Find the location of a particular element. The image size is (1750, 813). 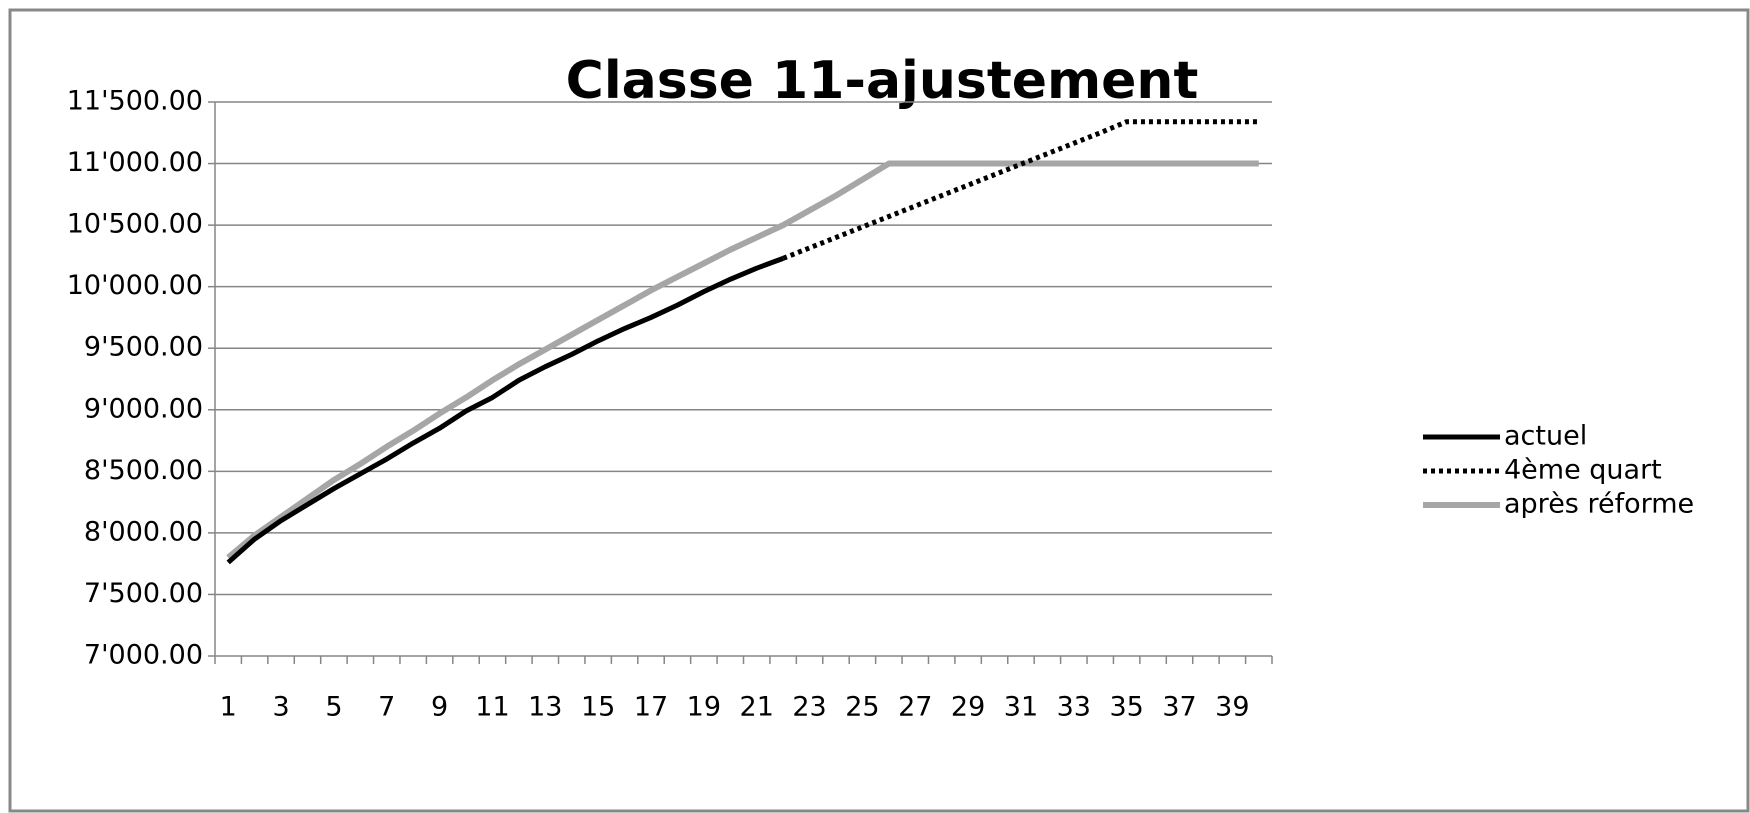

series-line is located at coordinates (505, 410).